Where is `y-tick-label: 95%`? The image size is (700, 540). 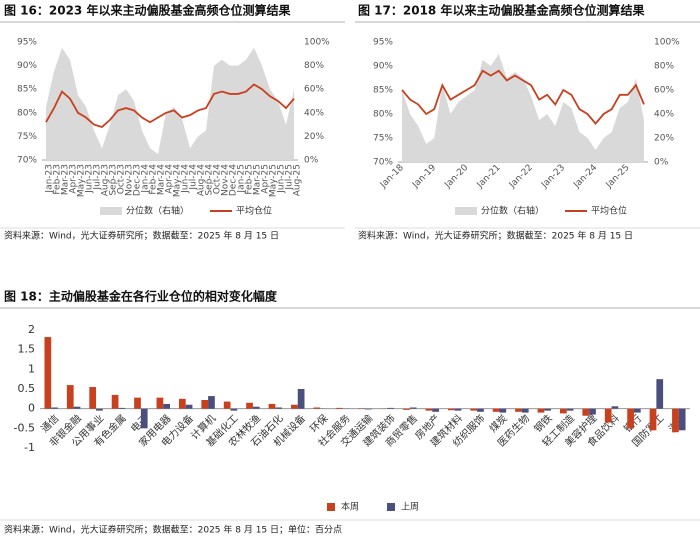 y-tick-label: 95% is located at coordinates (383, 43).